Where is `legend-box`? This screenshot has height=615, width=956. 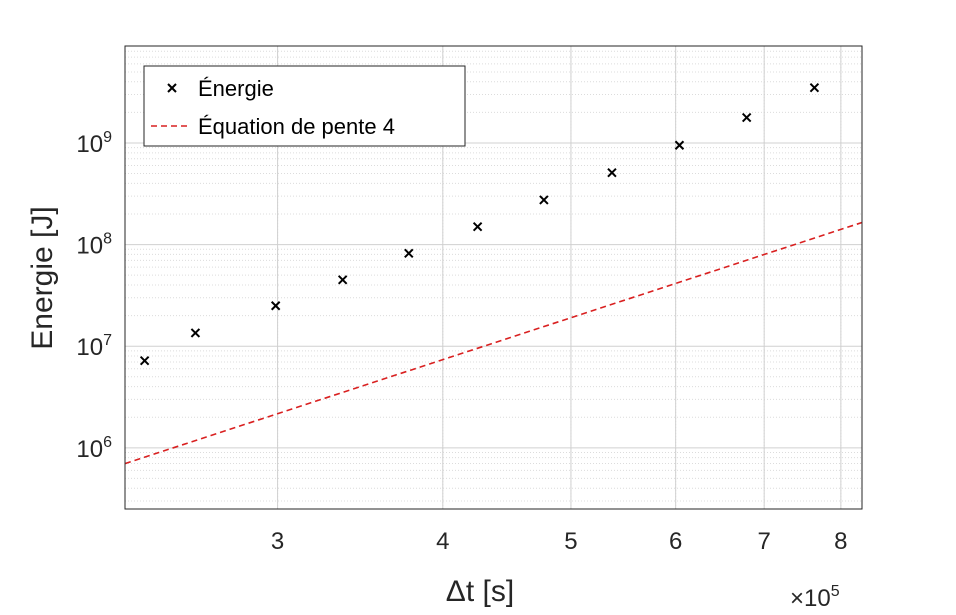 legend-box is located at coordinates (304, 106).